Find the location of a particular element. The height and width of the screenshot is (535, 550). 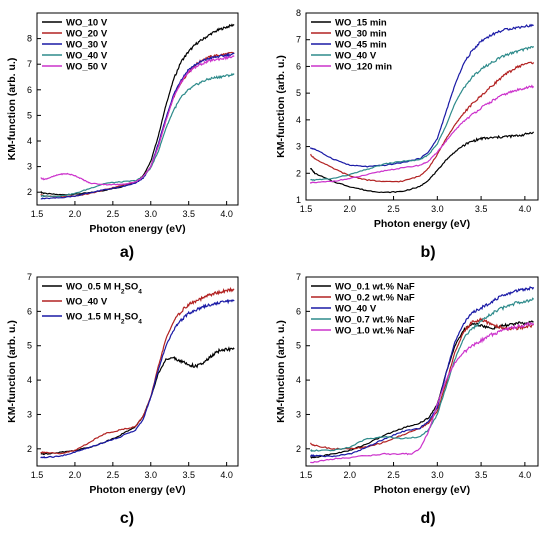

legend-label: WO_1.5 M H2SO4 is located at coordinates (104, 319).